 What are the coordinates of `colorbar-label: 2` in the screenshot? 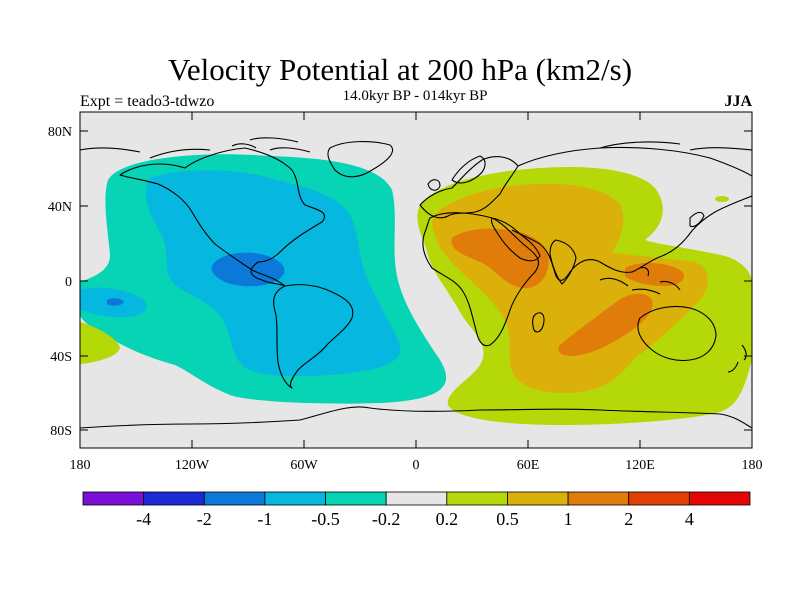 It's located at (628, 519).